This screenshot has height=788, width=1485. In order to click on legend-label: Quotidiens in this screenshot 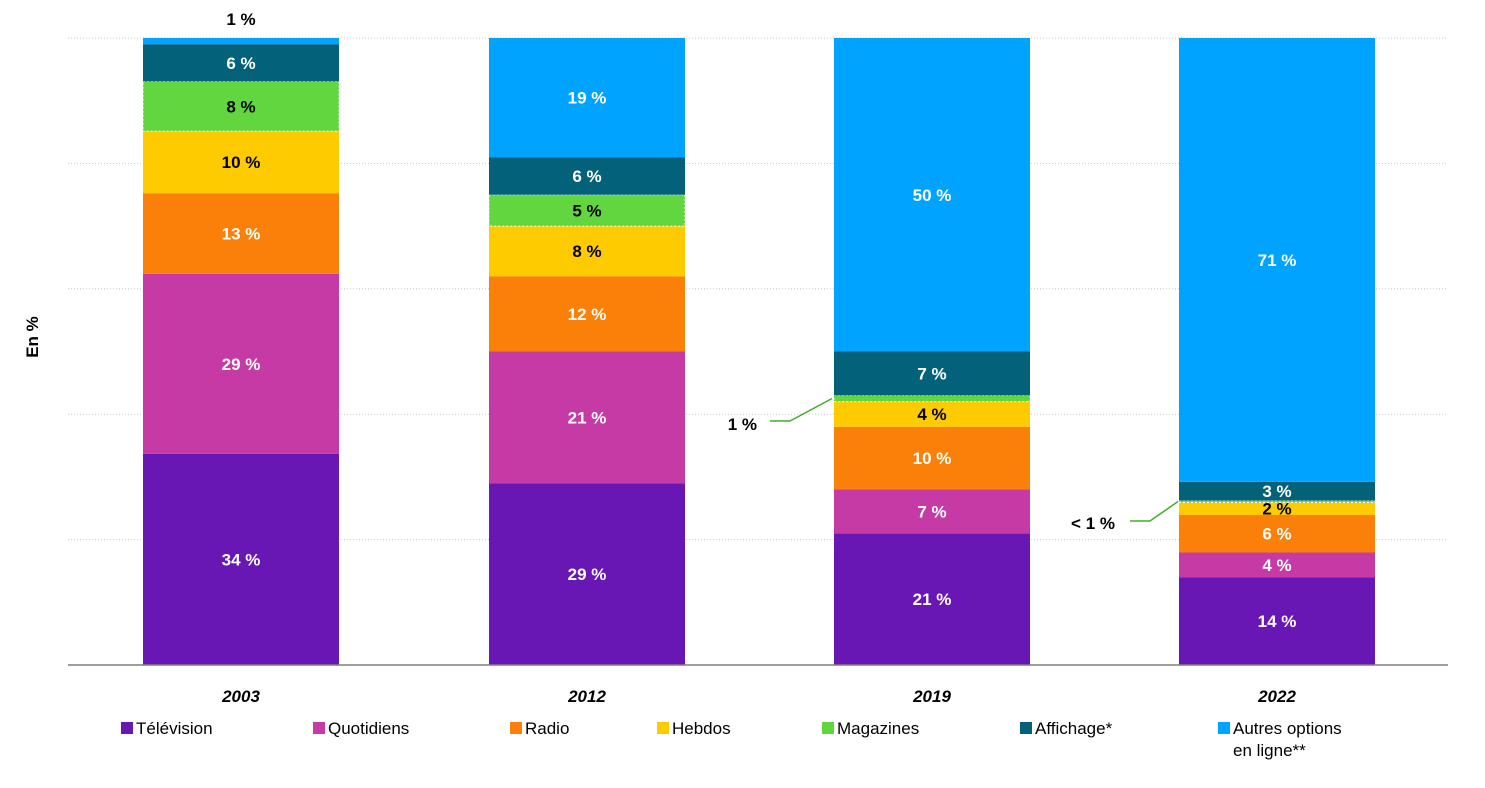, I will do `click(369, 728)`.